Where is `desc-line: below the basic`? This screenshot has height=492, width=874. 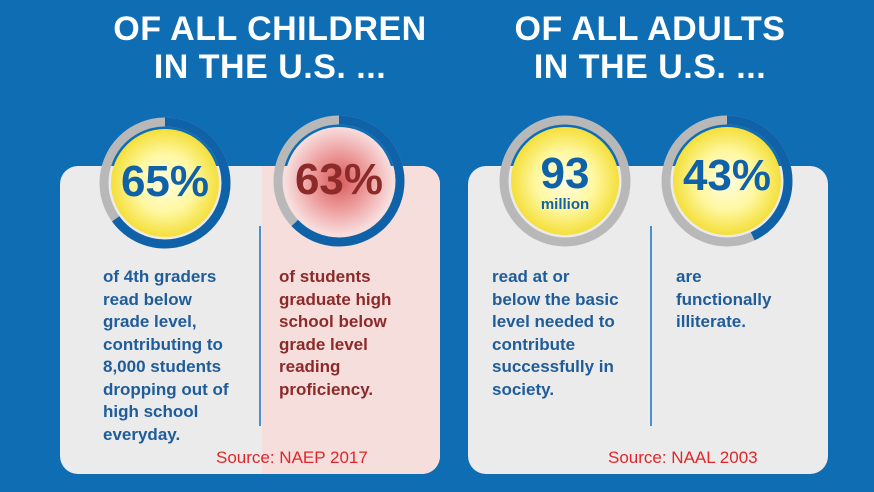
desc-line: below the basic is located at coordinates (555, 299).